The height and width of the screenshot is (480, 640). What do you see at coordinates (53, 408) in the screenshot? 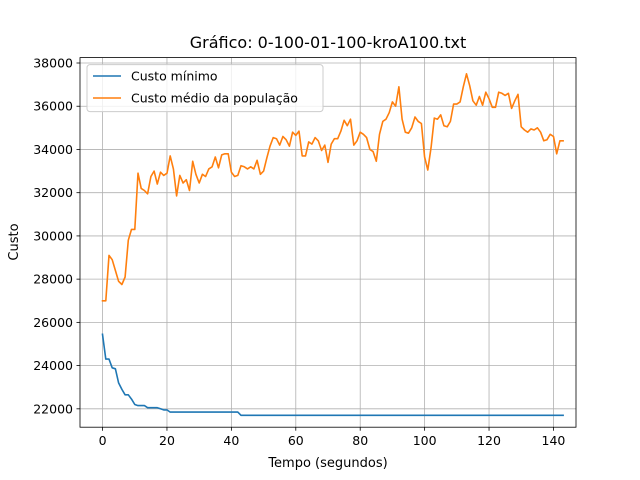
I see `y-tick-label: 22000` at bounding box center [53, 408].